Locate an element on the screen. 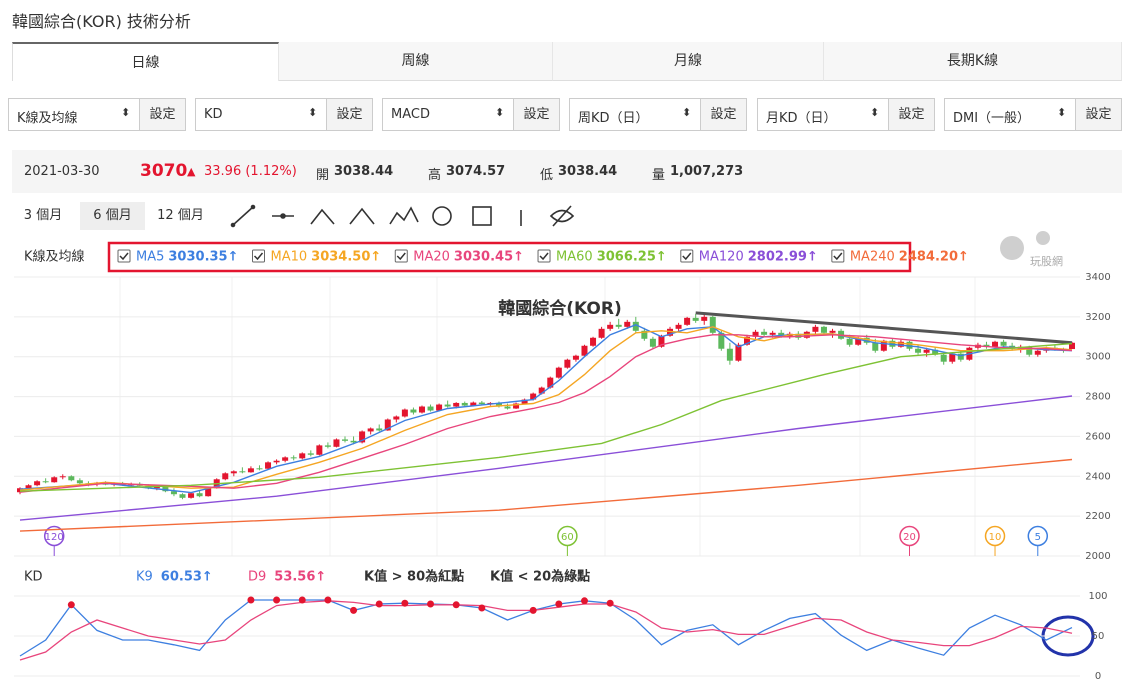  legend-title: K線及均線 is located at coordinates (54, 257).